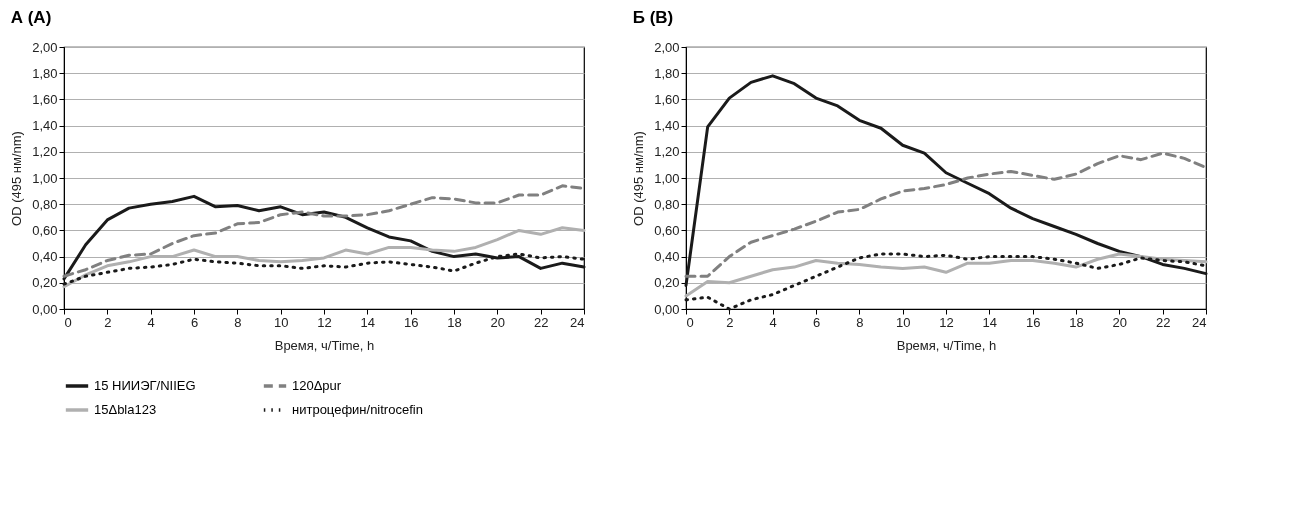  I want to click on legend-label: 120Δpur, so click(317, 385).